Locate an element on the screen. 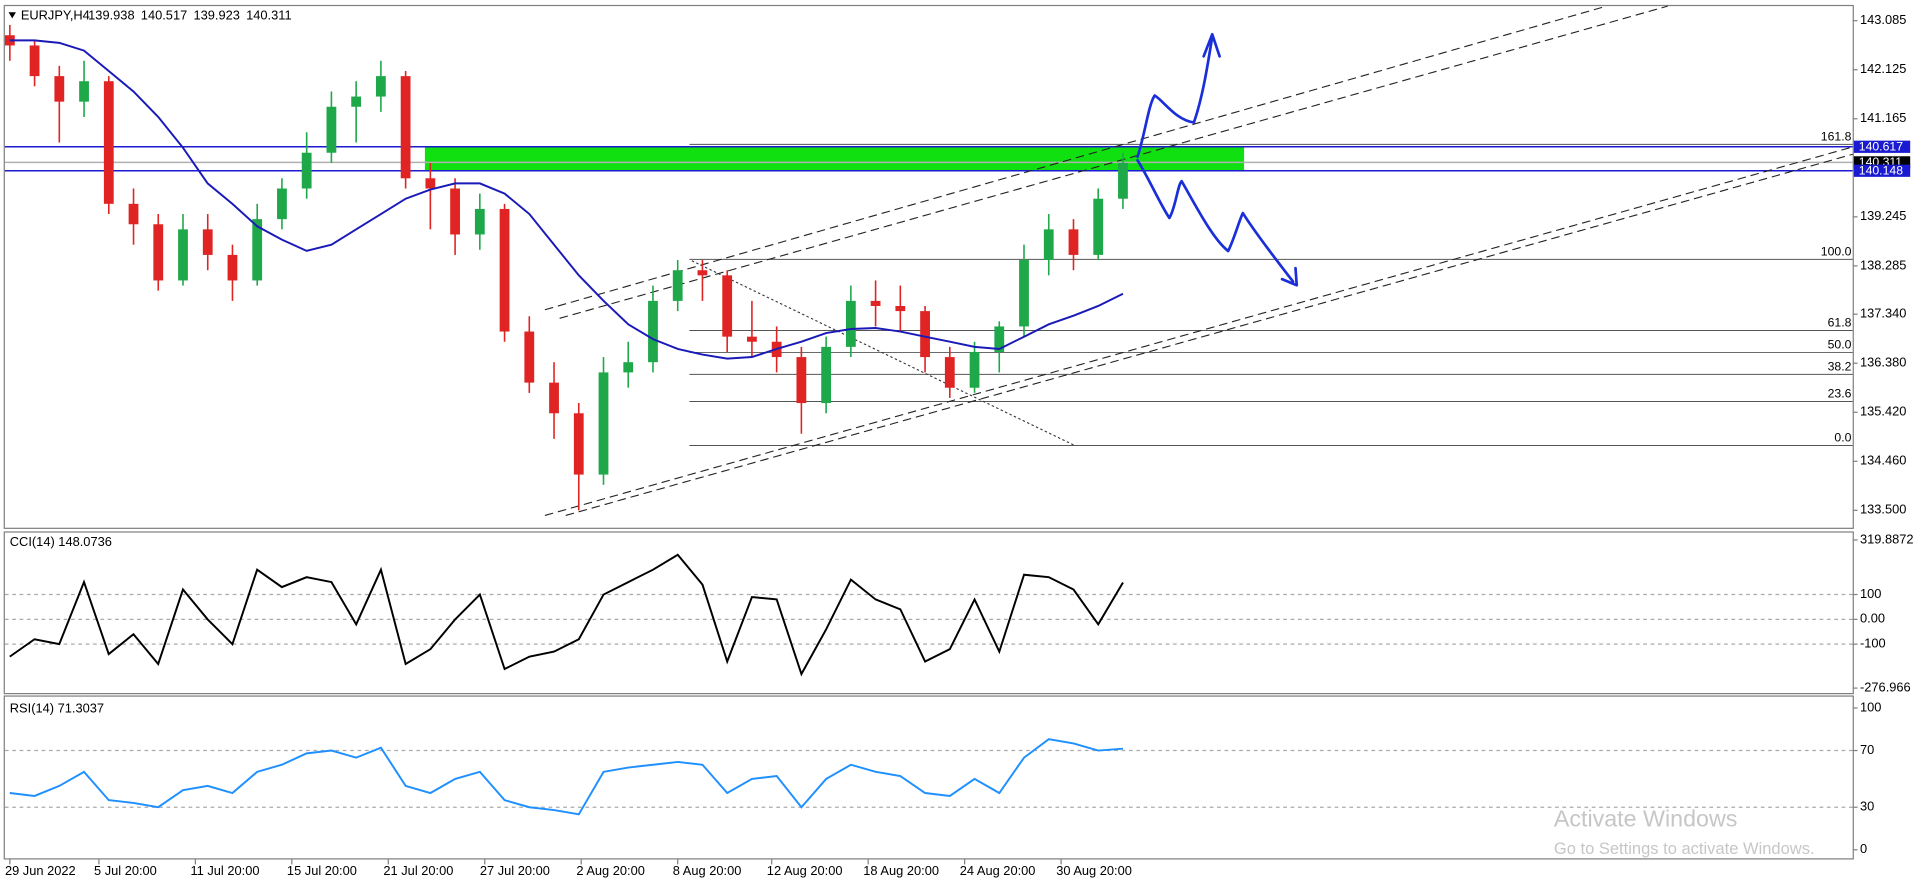 The width and height of the screenshot is (1920, 884). x-tick-label: 21 Jul 20:00 is located at coordinates (418, 870).